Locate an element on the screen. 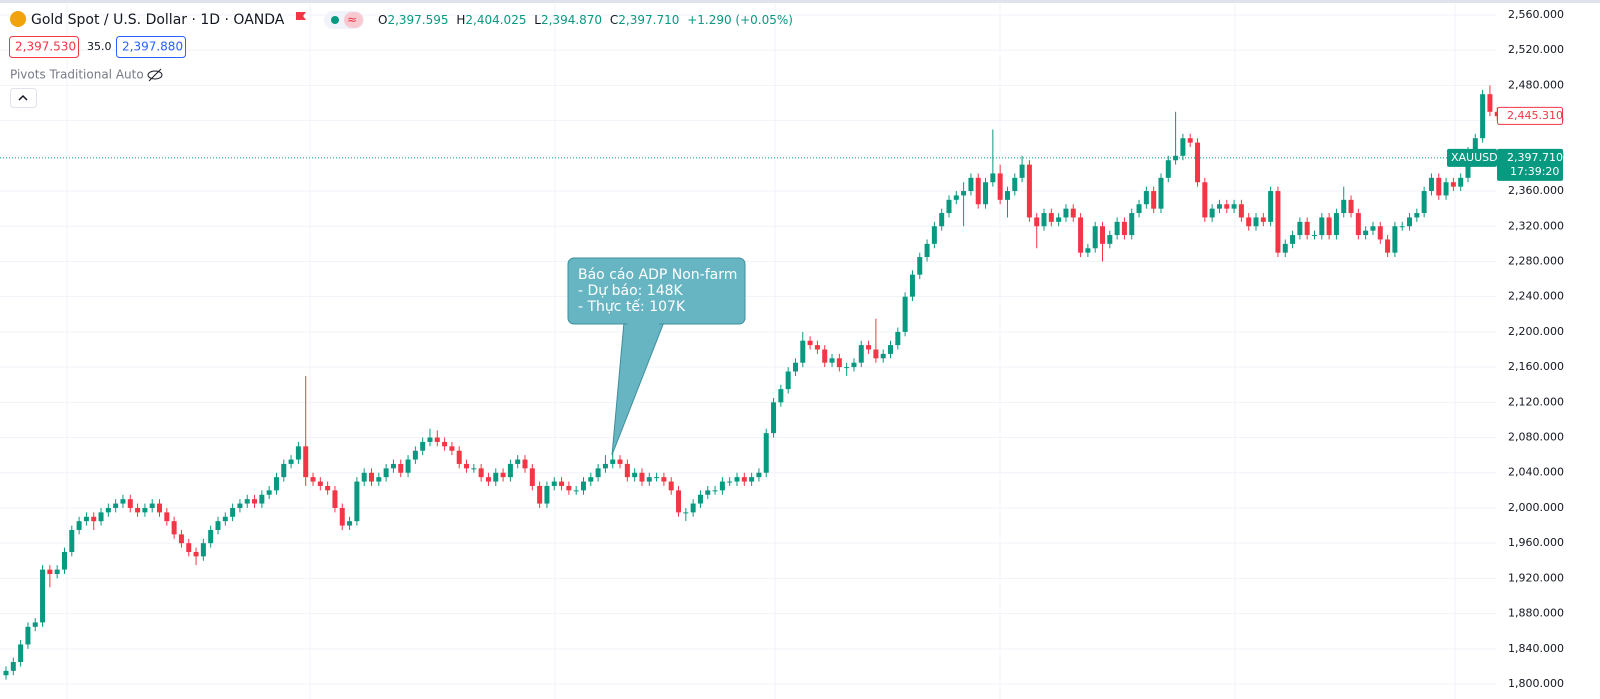  y-tick-label: 1,800.000 is located at coordinates (1536, 683).